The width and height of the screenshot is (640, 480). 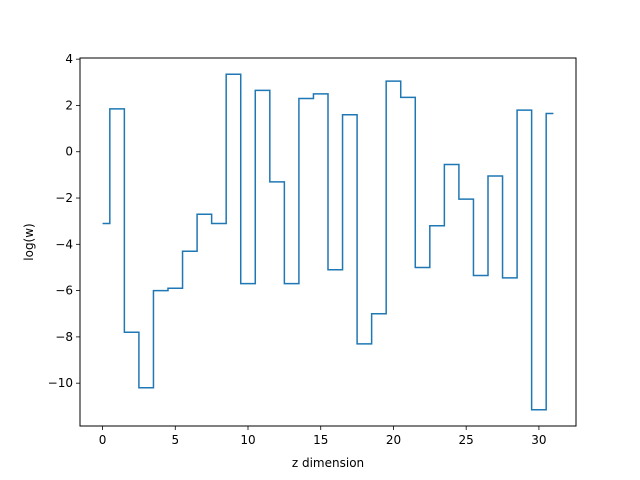 I want to click on y-tick-label: −6, so click(x=64, y=291).